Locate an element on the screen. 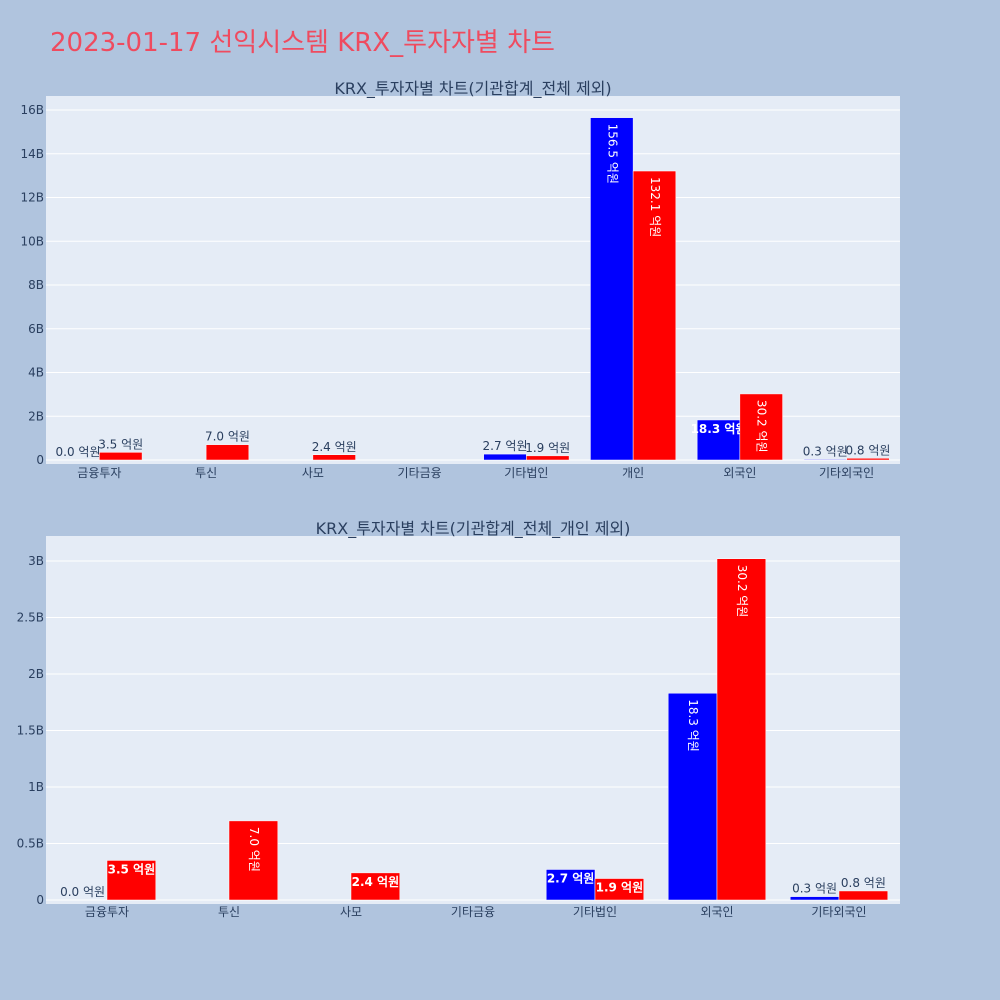  page-title: 2023-01-17 선익시스템 KRX_투자자별 차트 is located at coordinates (302, 43).